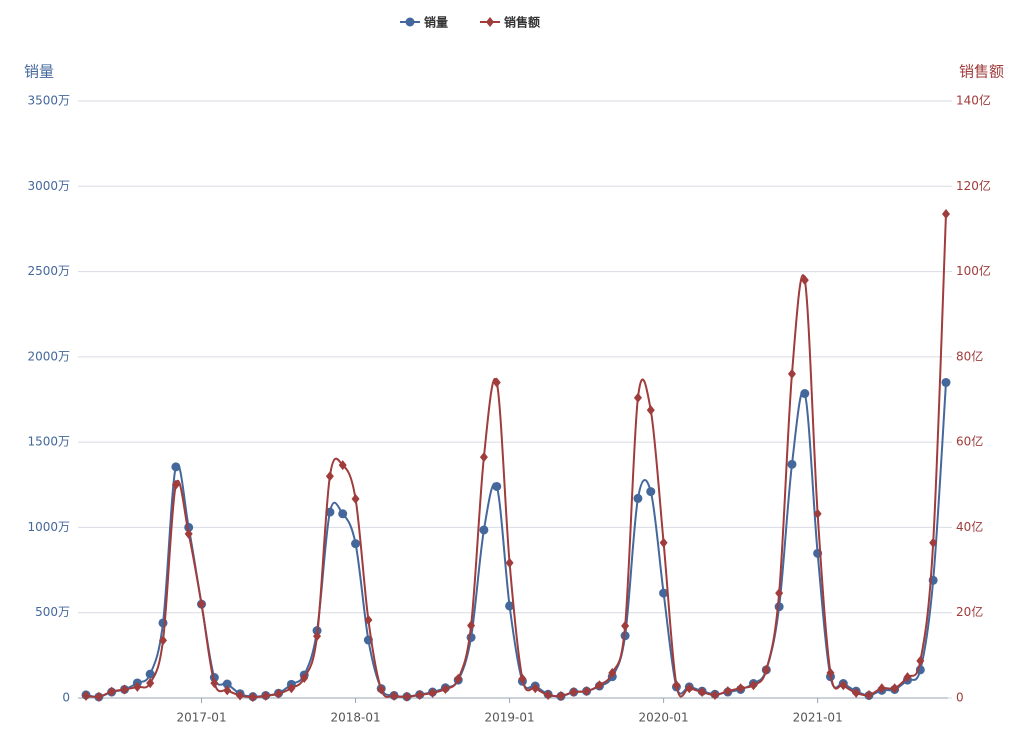  Describe the element at coordinates (48, 101) in the screenshot. I see `y-tick-label: 3500万` at that location.